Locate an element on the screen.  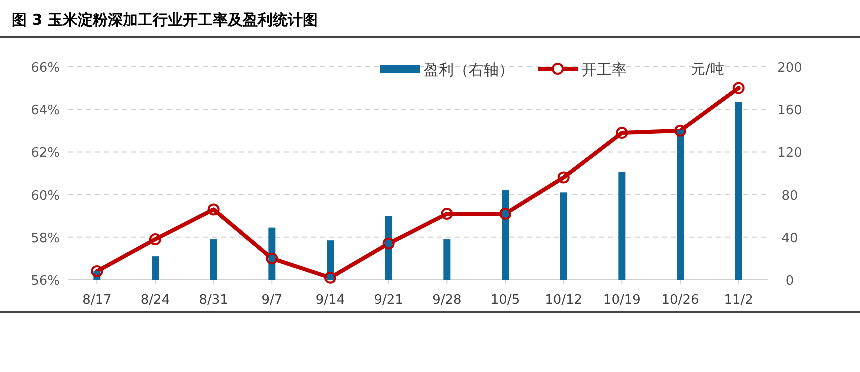
y2-tick-label: 40 is located at coordinates (790, 238).